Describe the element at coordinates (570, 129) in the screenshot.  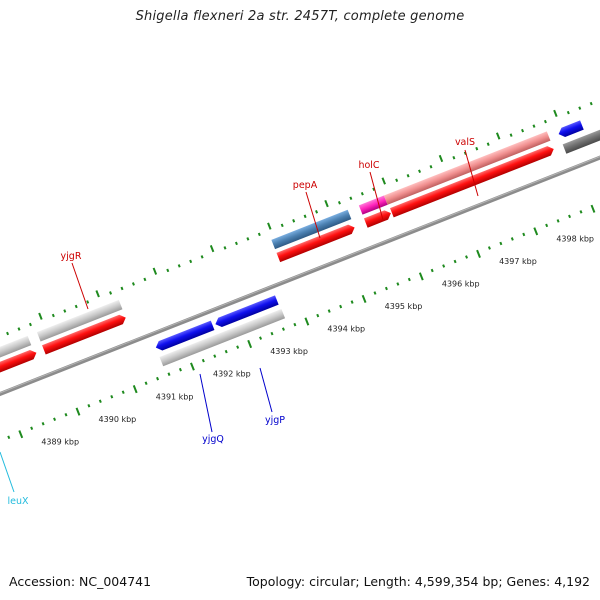
I see `cds-blue-right-edge` at that location.